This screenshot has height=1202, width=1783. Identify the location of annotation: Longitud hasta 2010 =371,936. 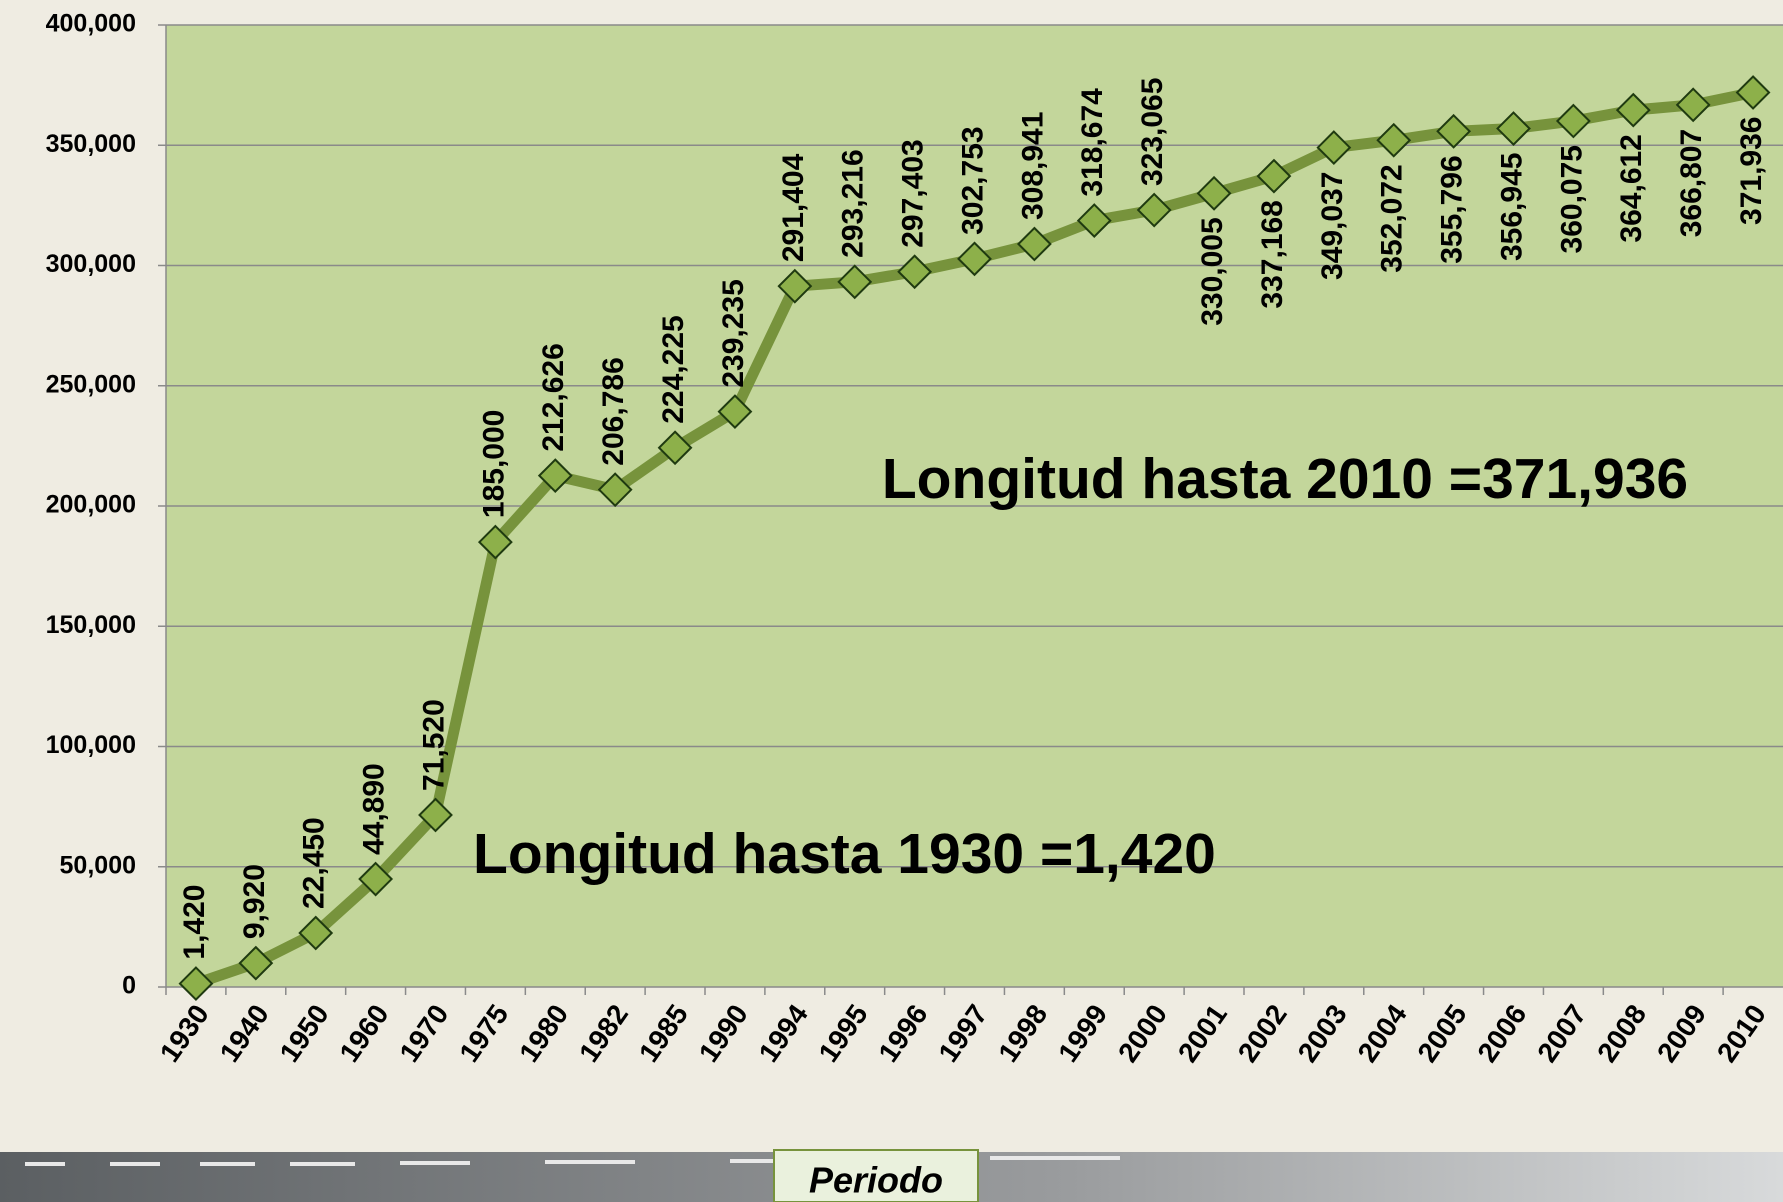
(1285, 479).